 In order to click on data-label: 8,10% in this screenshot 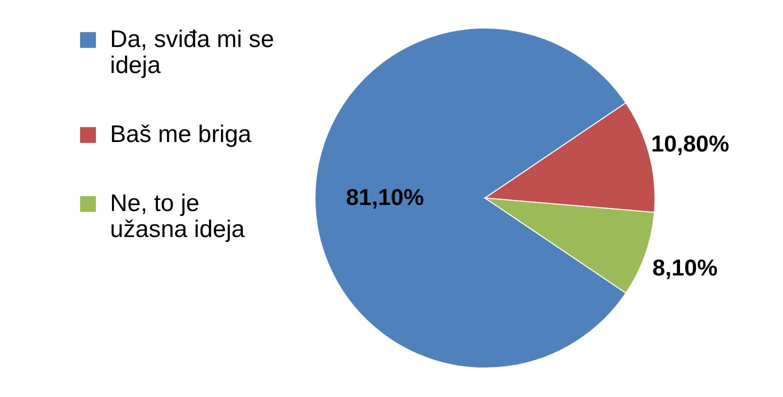, I will do `click(685, 267)`.